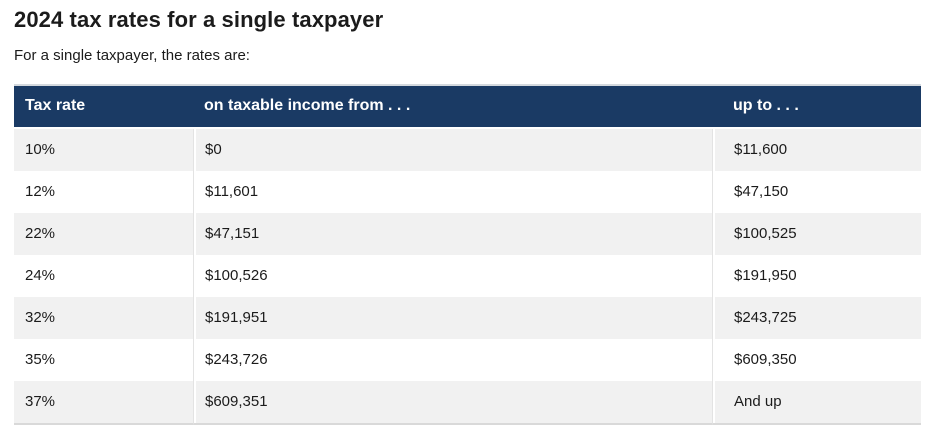 The height and width of the screenshot is (440, 936). I want to click on table-row: 37% $609,351 And up, so click(467, 402).